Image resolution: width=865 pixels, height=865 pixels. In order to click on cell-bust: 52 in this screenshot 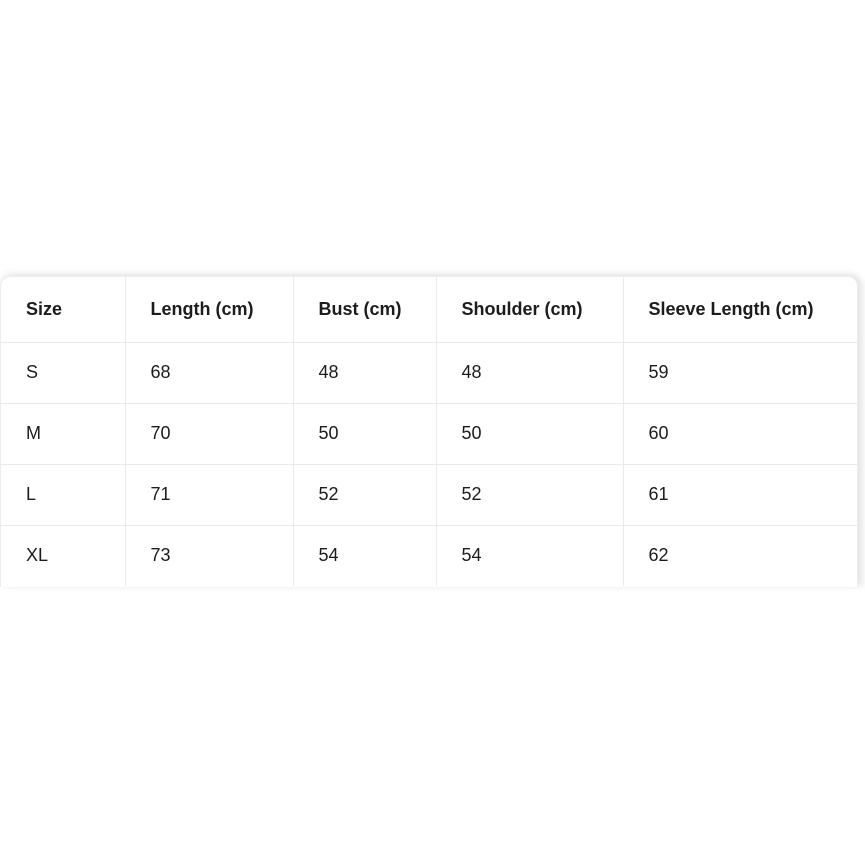, I will do `click(364, 494)`.